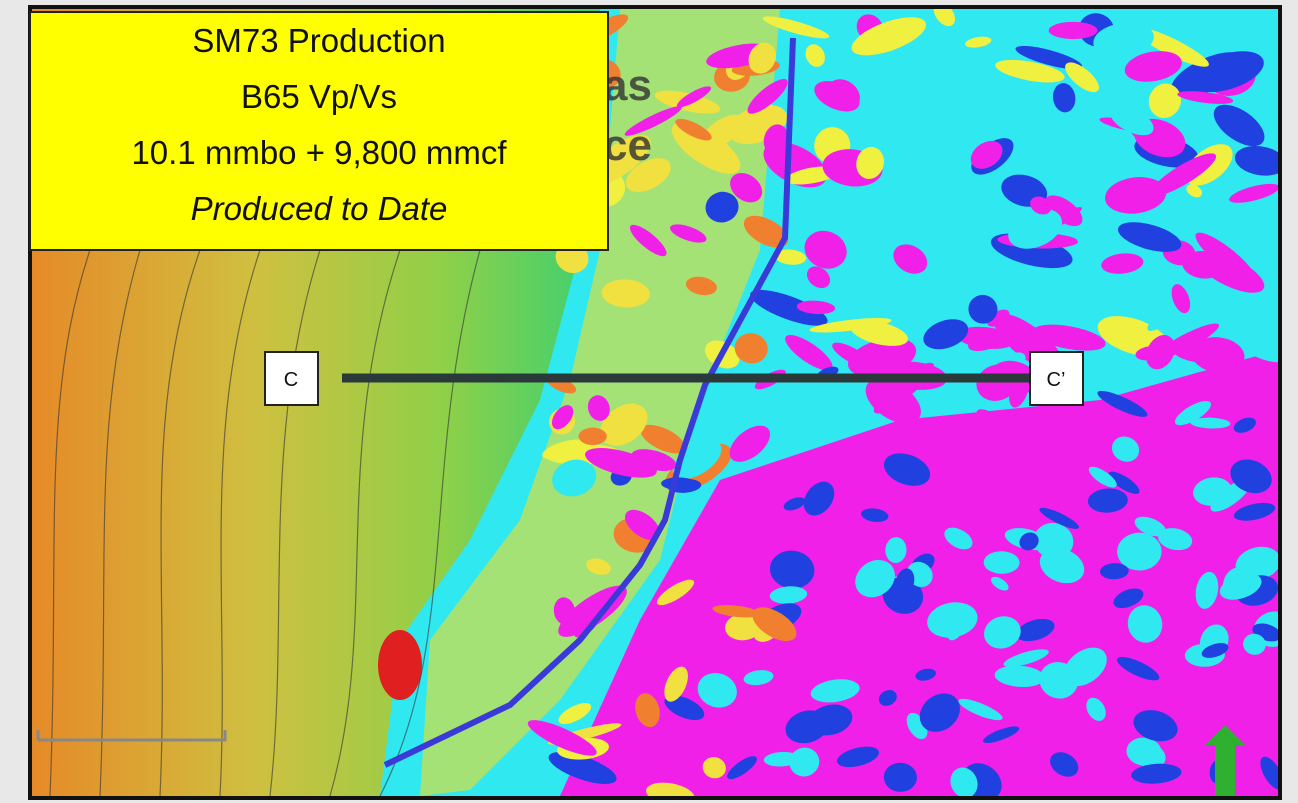 This screenshot has height=803, width=1298. What do you see at coordinates (319, 152) in the screenshot?
I see `info-line: 10.1 mmbo + 9,800 mmcf` at bounding box center [319, 152].